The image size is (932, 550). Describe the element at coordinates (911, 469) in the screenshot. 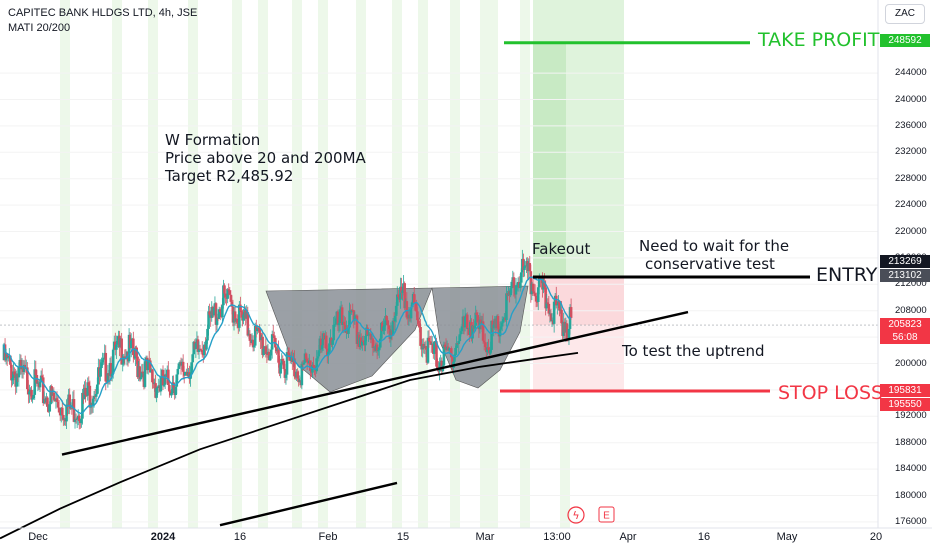

I see `price-tick-label: 184000` at that location.